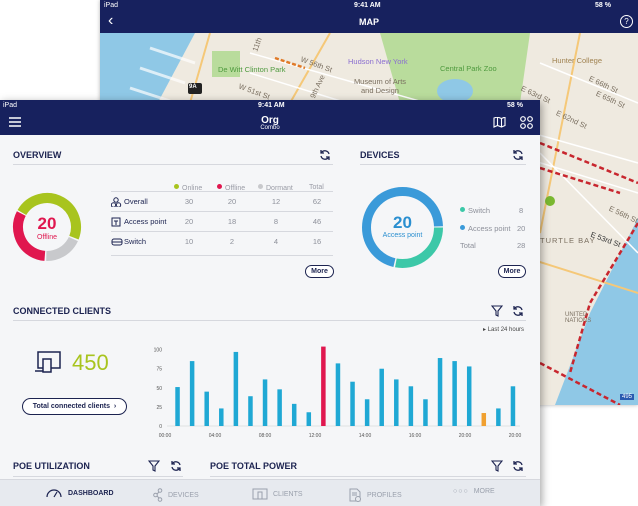  I want to click on row-value: 62, so click(317, 201).